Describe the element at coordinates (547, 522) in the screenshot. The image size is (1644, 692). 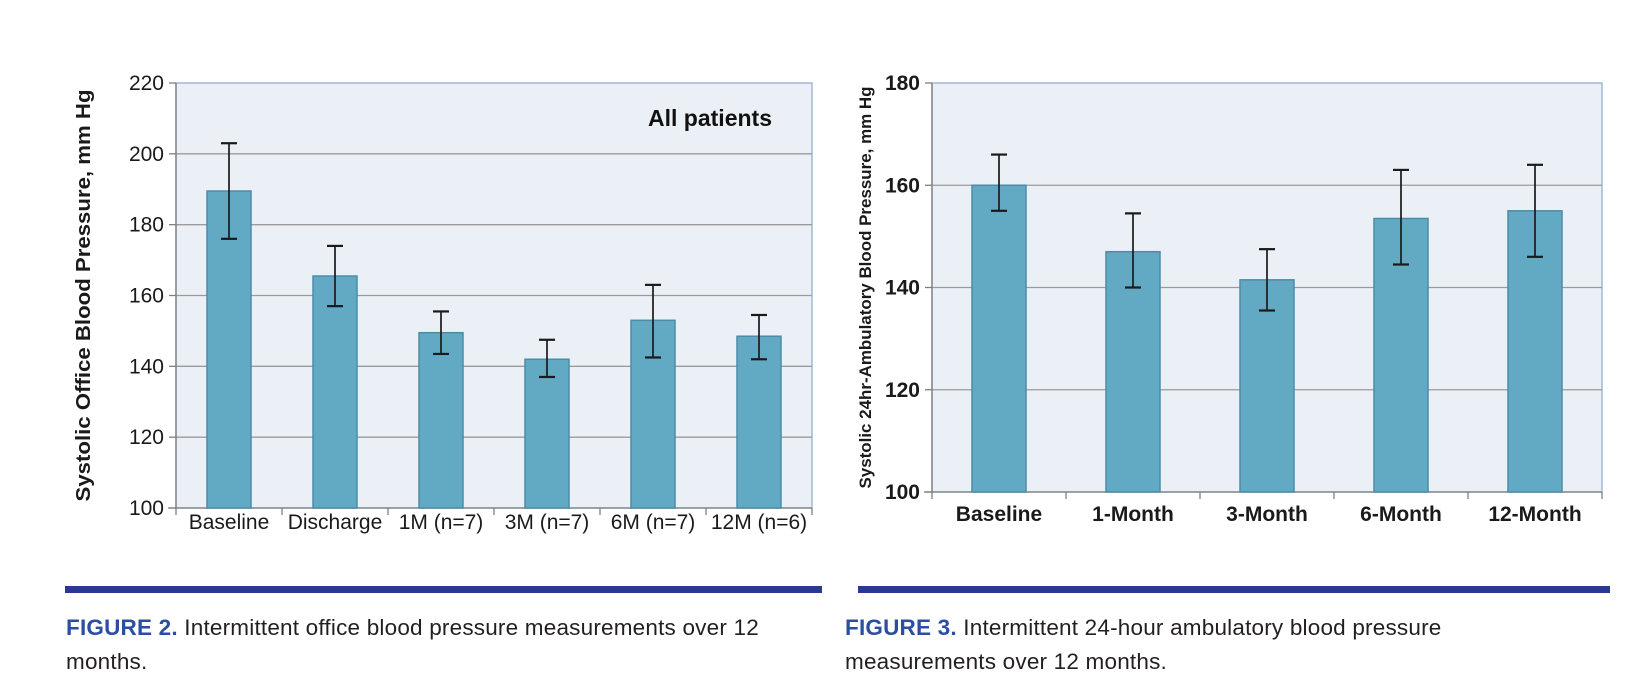
I see `x-tick-label: 3M (n=7)` at that location.